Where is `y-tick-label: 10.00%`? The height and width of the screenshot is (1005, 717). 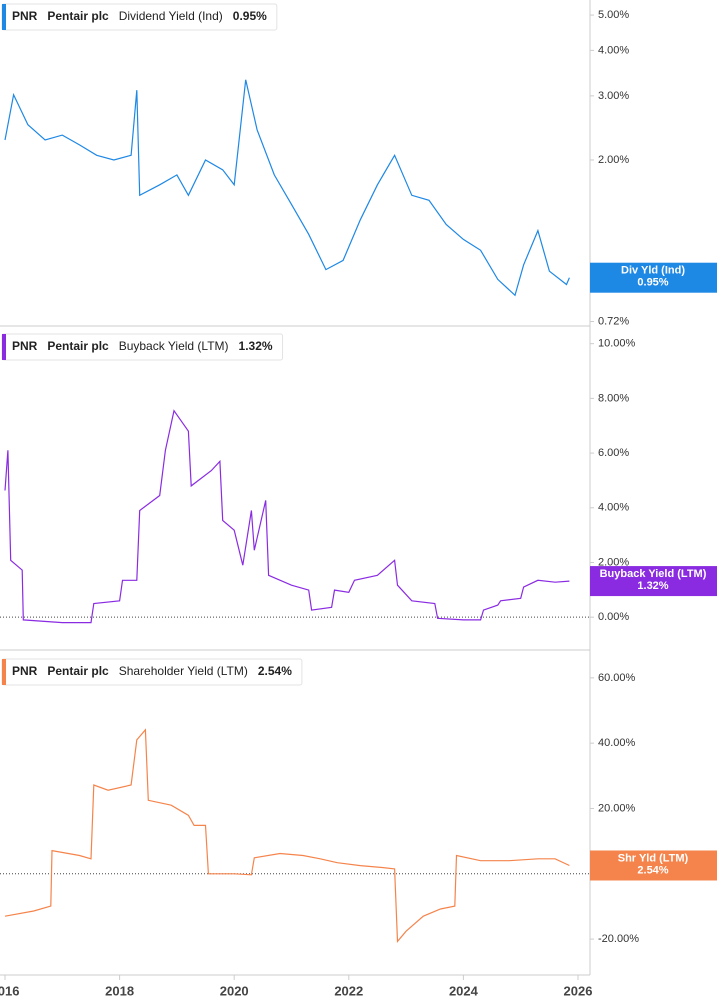 y-tick-label: 10.00% is located at coordinates (617, 344).